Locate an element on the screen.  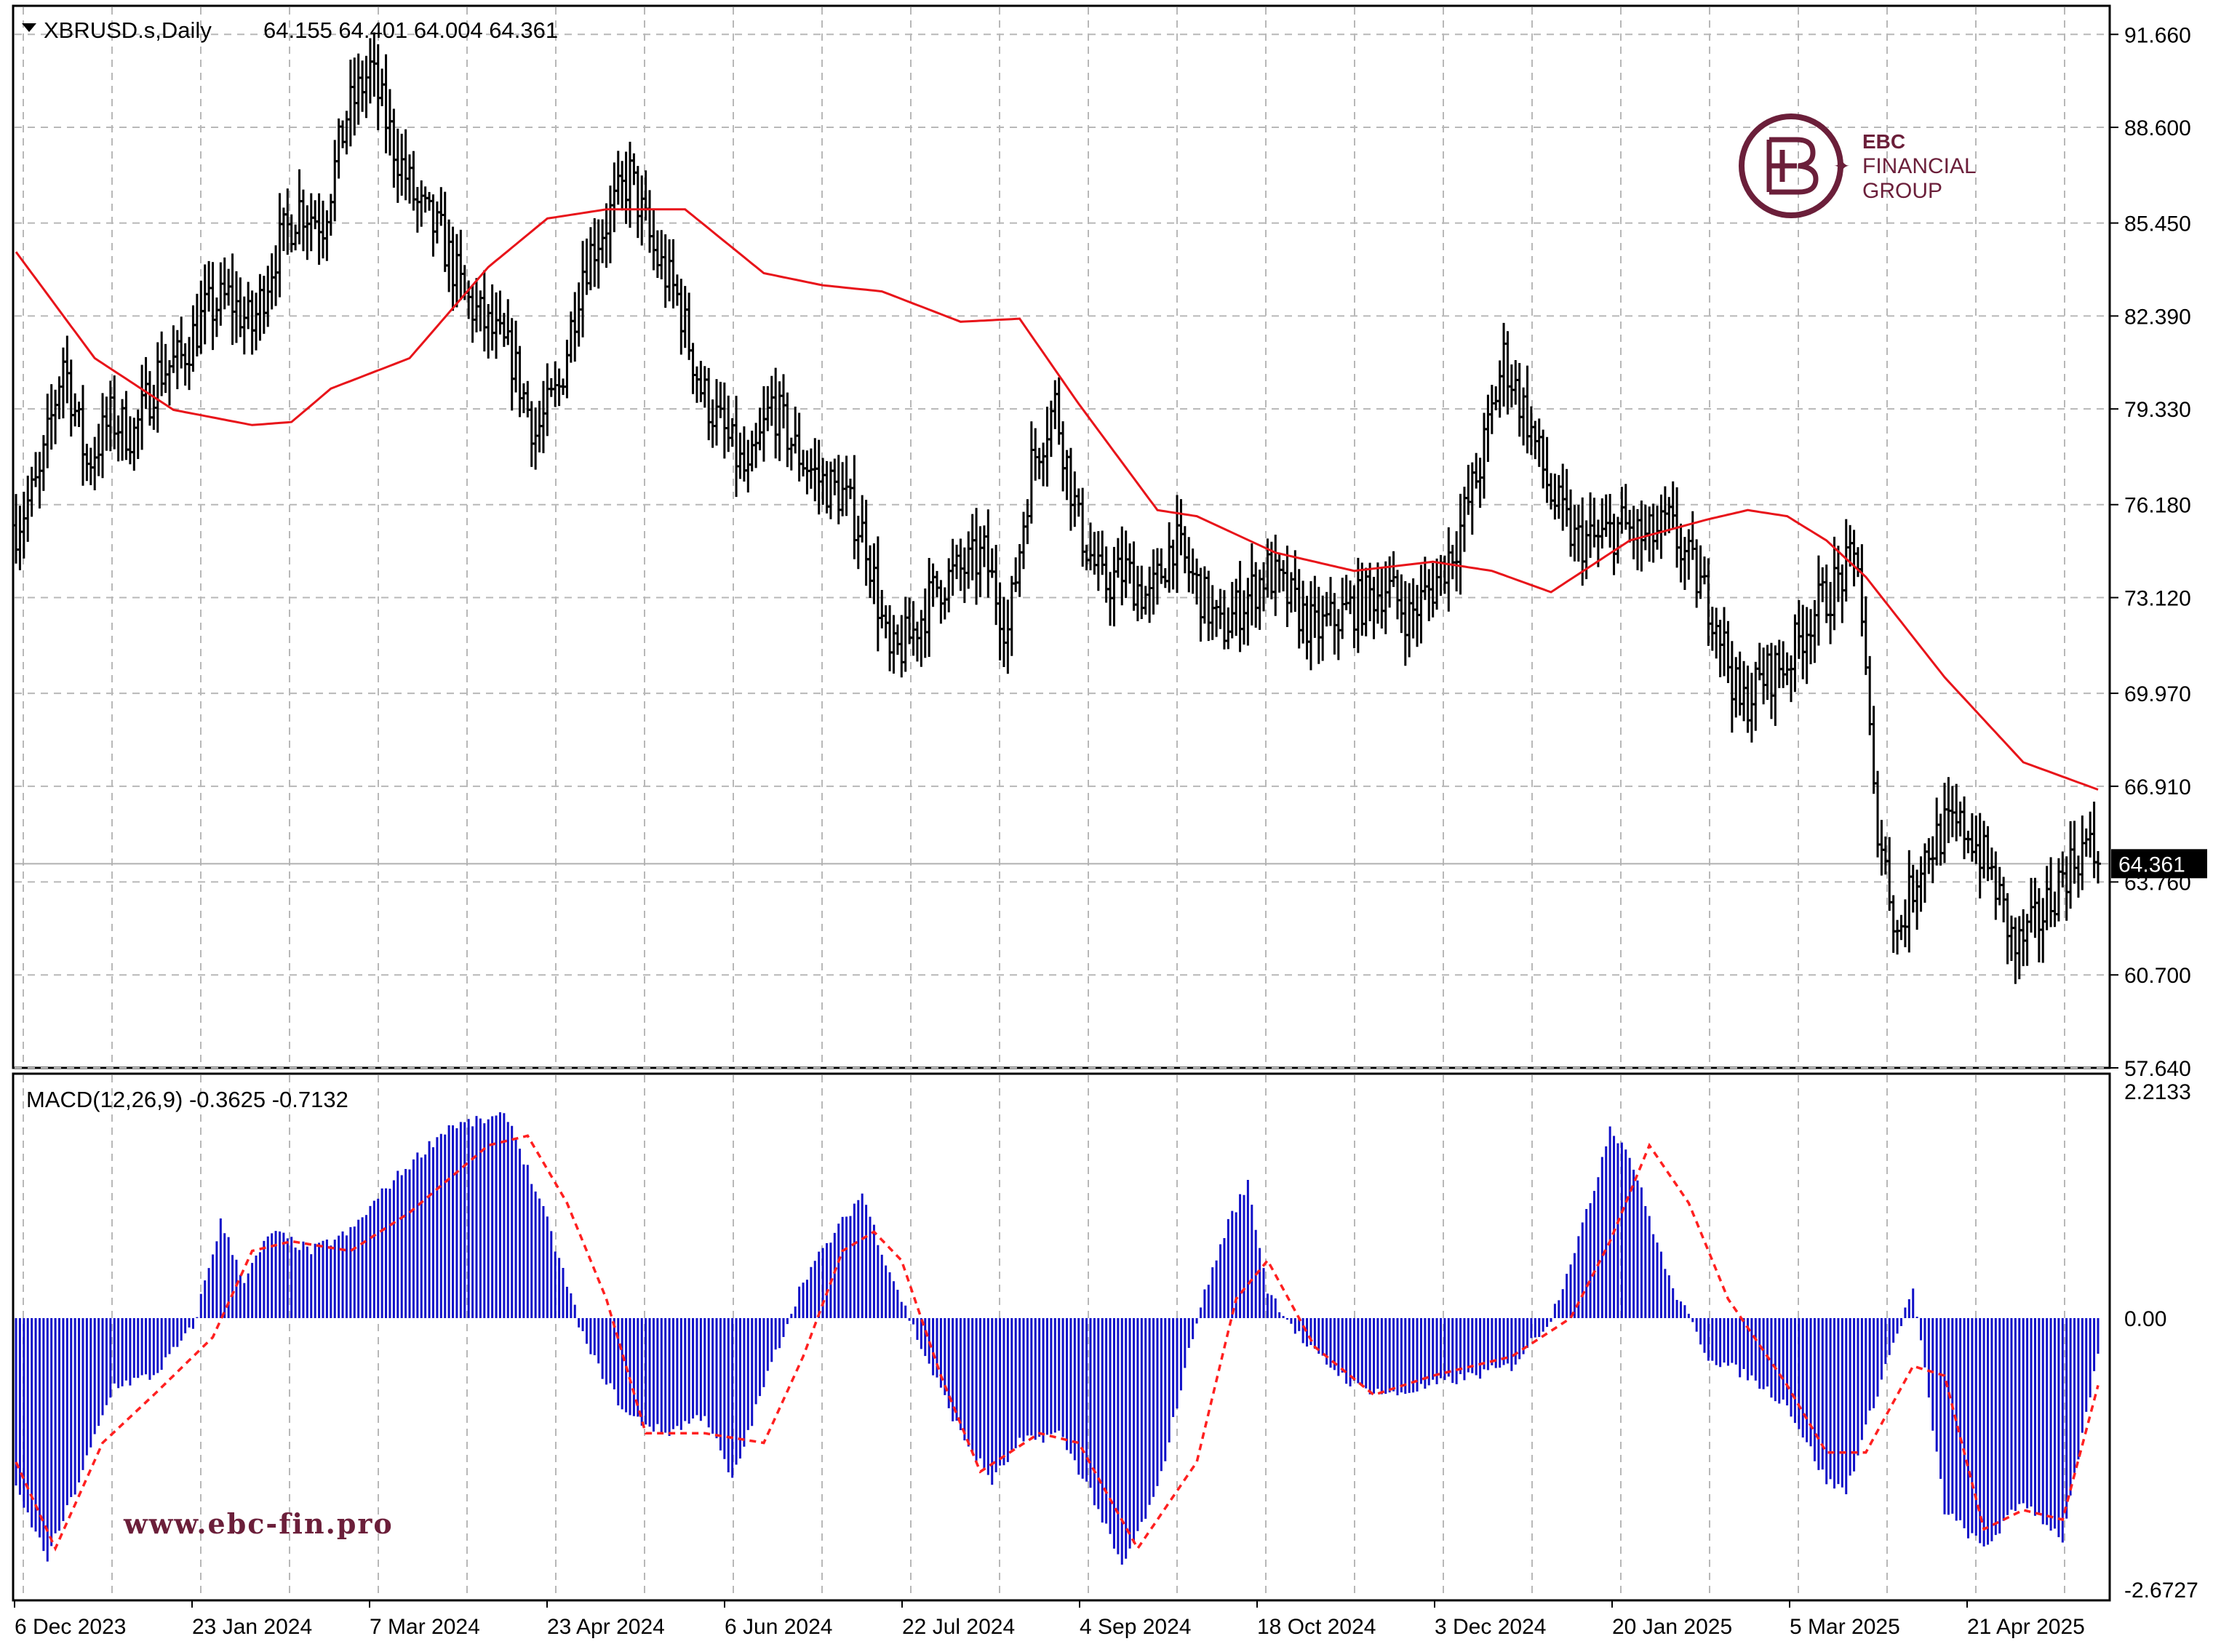
website-watermark: www.ebc-fin.pro is located at coordinates (258, 1523).